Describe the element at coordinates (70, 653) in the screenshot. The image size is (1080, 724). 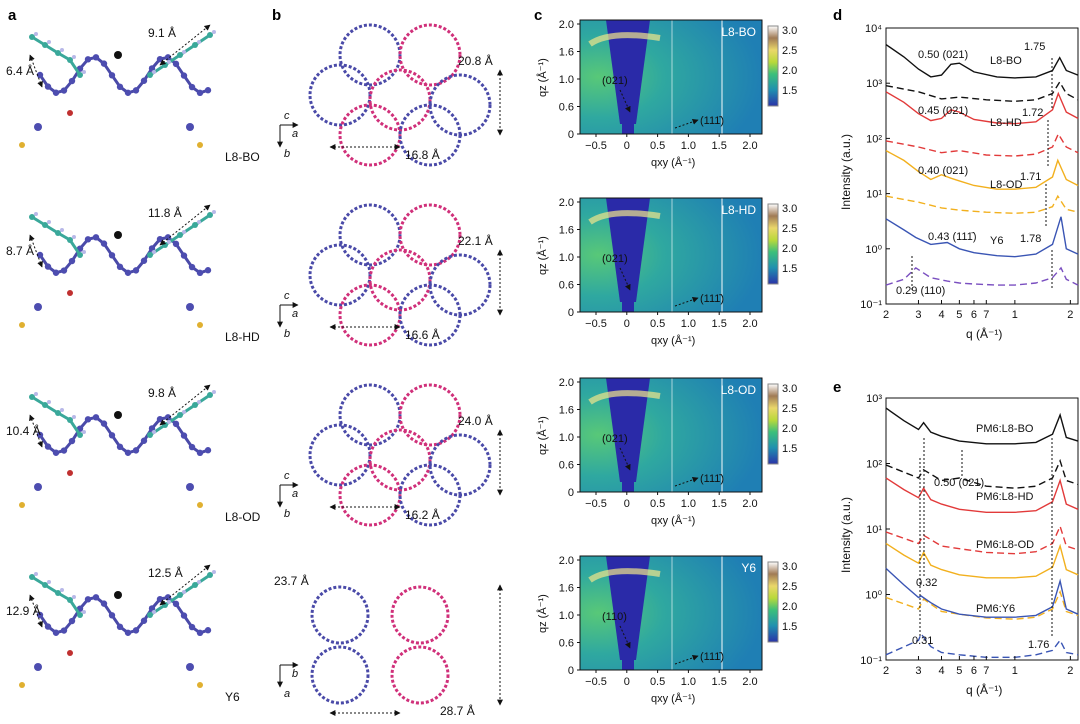
I see `oxygen-atom` at that location.